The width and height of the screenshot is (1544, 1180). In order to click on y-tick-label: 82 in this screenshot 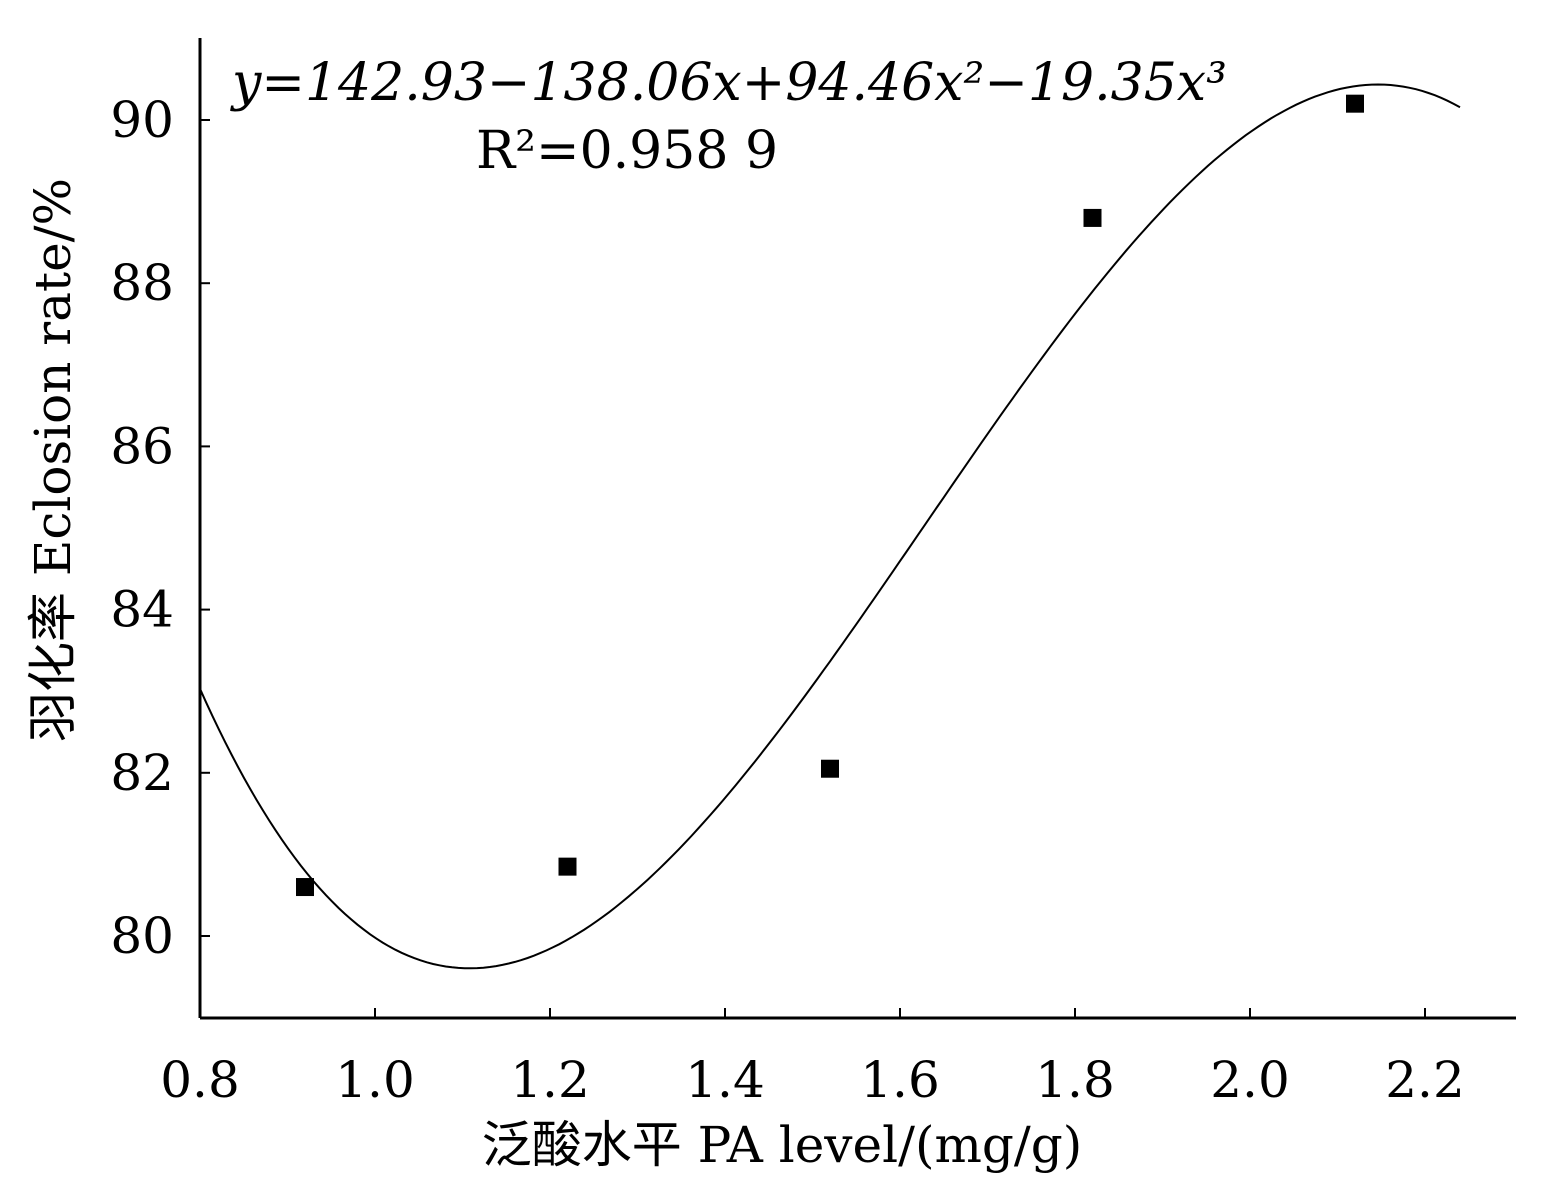, I will do `click(142, 773)`.